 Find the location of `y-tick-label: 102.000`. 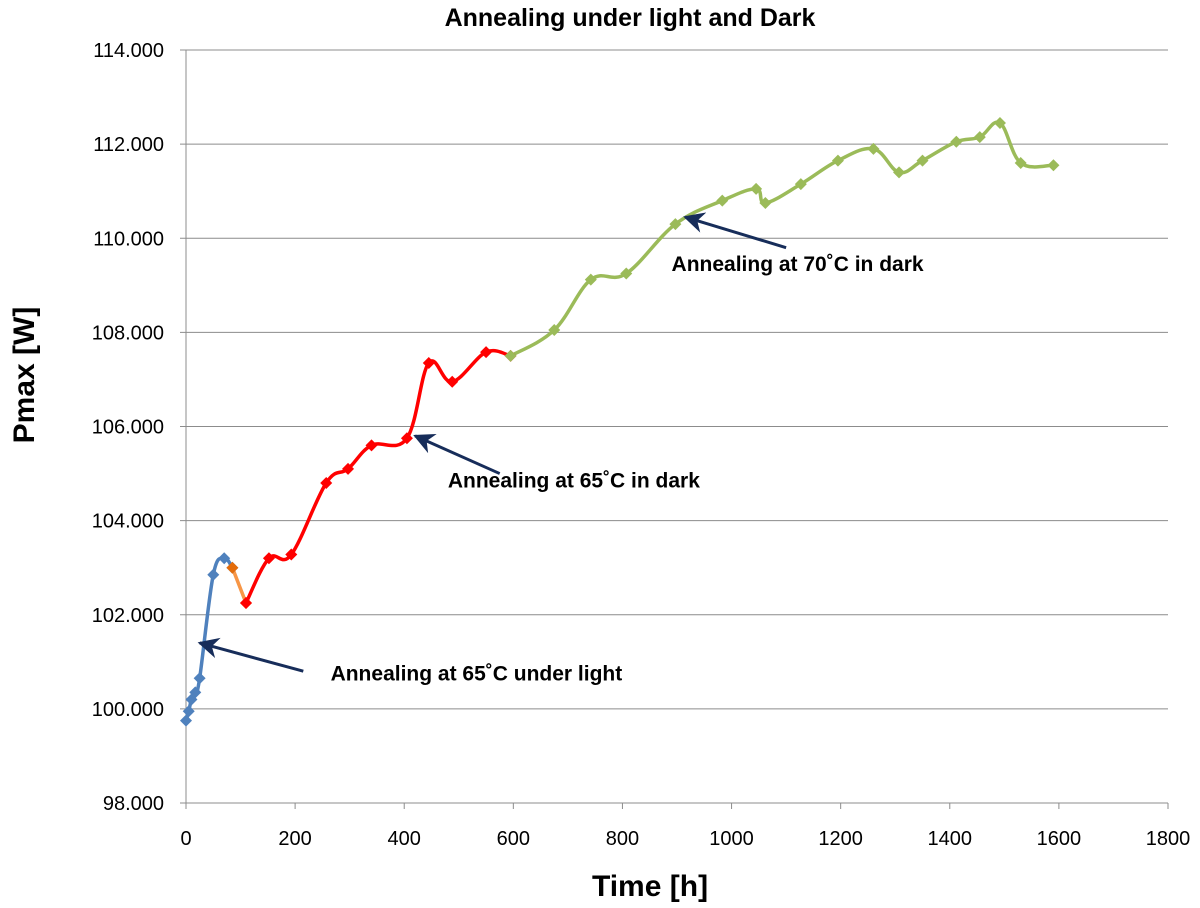

y-tick-label: 102.000 is located at coordinates (128, 616).